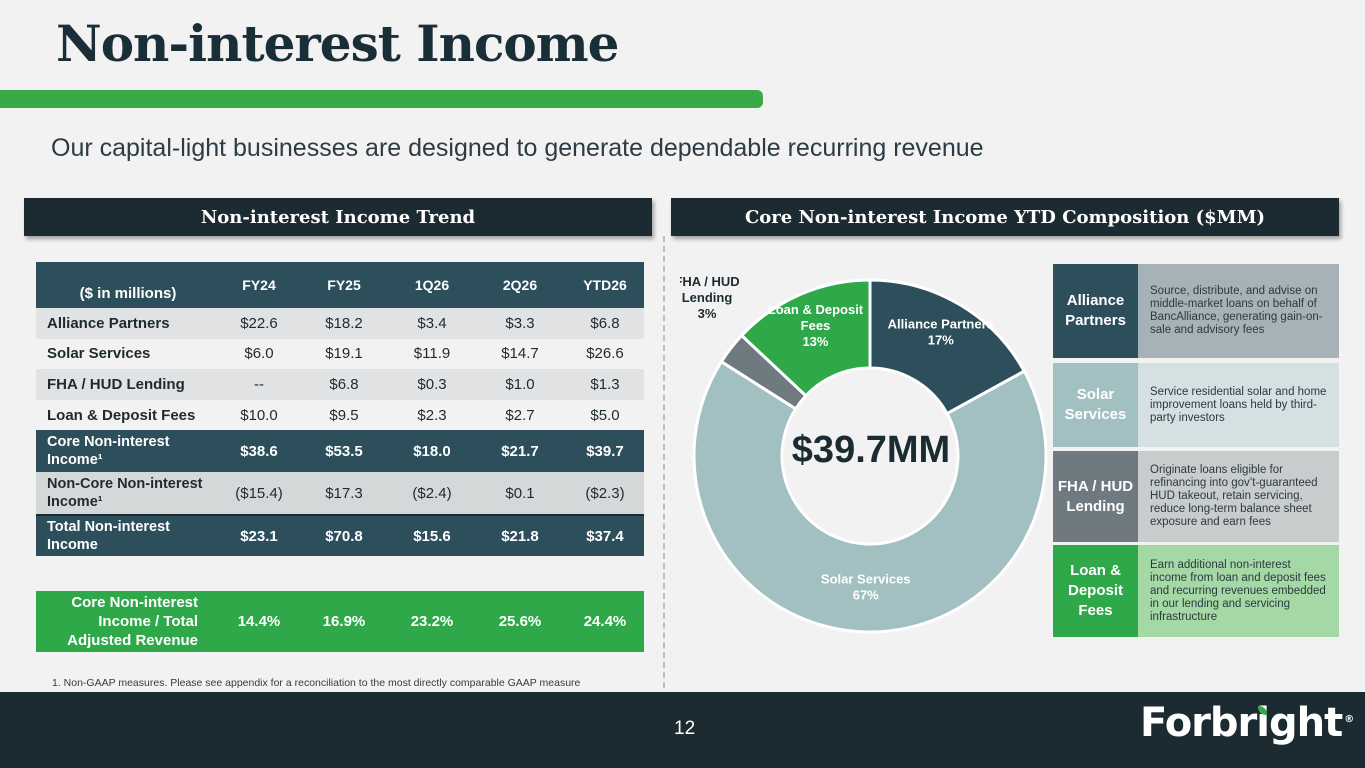 The height and width of the screenshot is (768, 1365). Describe the element at coordinates (1349, 719) in the screenshot. I see `registered-mark: ®` at that location.